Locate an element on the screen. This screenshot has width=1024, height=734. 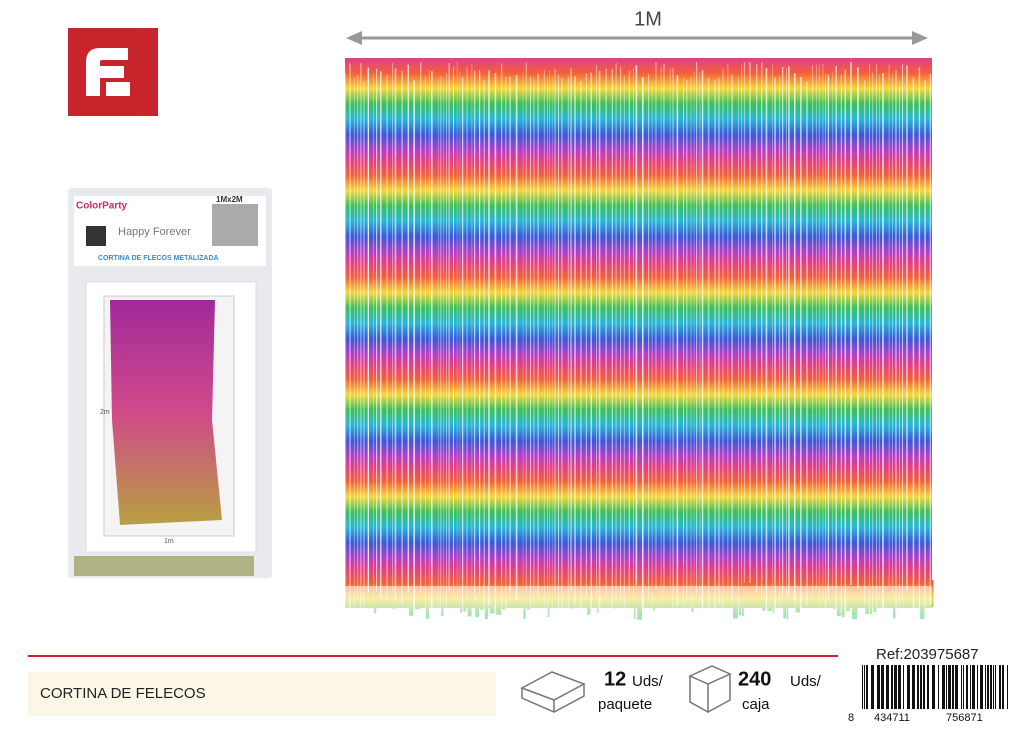
package-qty: 12 is located at coordinates (615, 679).